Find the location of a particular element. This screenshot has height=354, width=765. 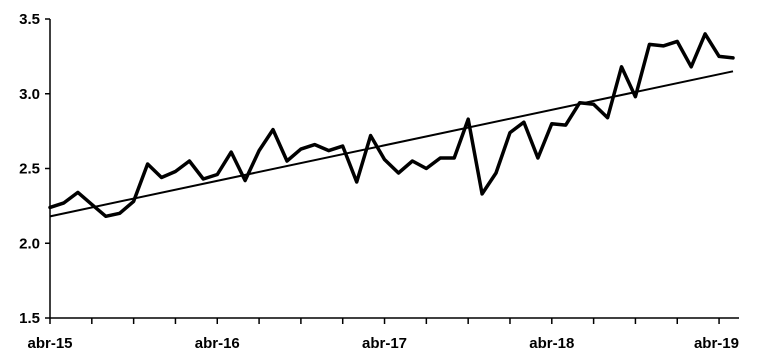

y-tick-label: 2.5 is located at coordinates (29, 169).